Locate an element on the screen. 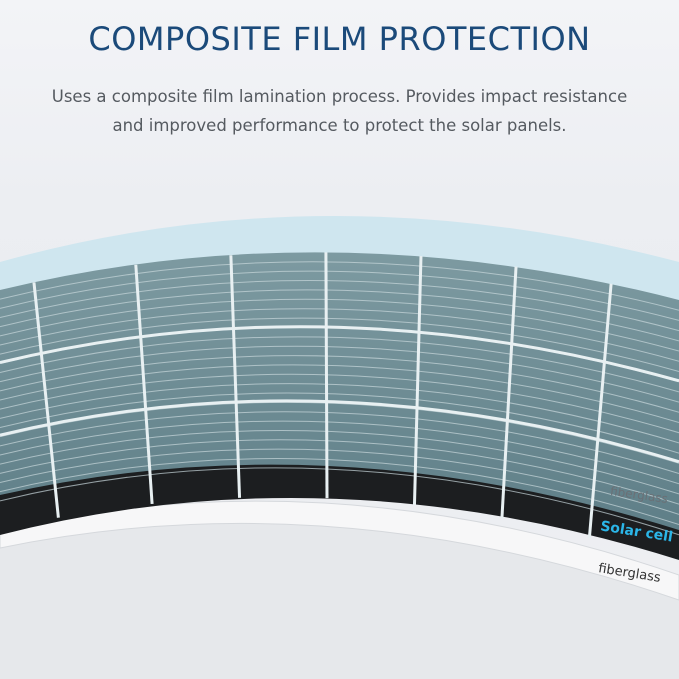  backsheet-band is located at coordinates (339, 512).